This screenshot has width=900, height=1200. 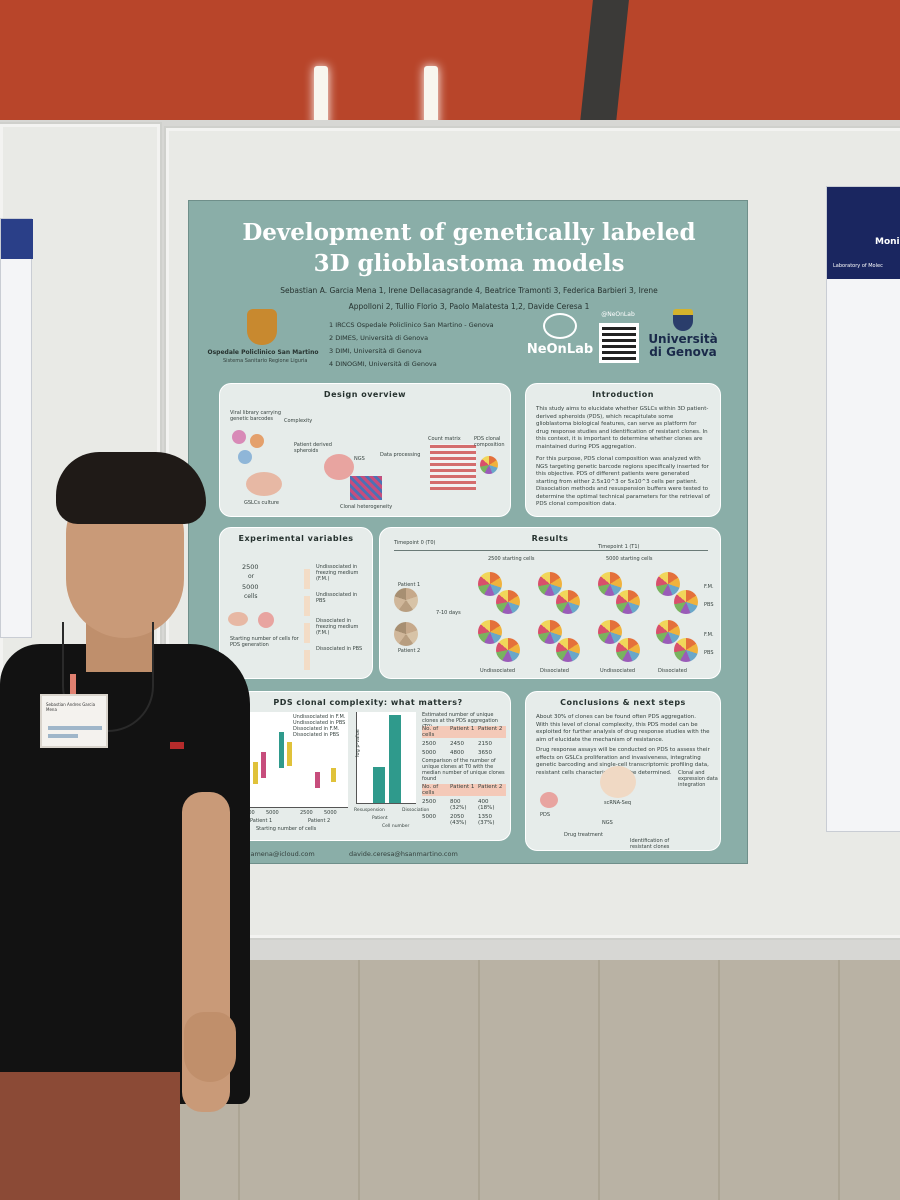 What do you see at coordinates (90, 1136) in the screenshot?
I see `trousers` at bounding box center [90, 1136].